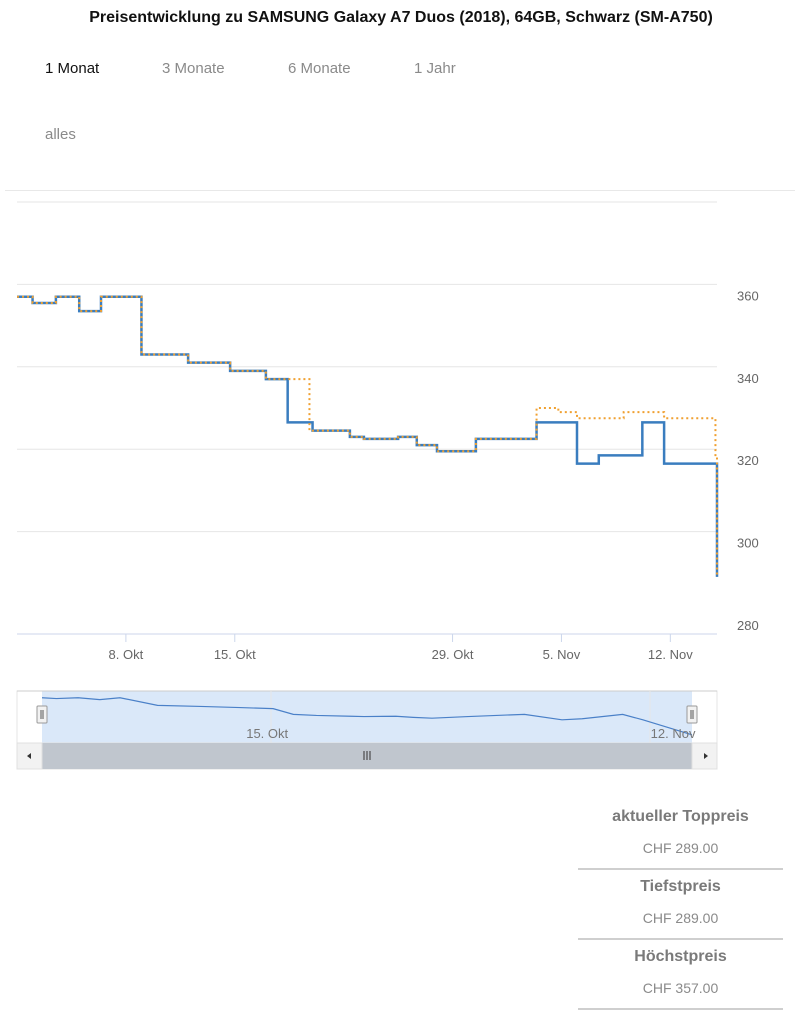 The width and height of the screenshot is (802, 1024). I want to click on range-1-year: 1 Jahr, so click(435, 68).